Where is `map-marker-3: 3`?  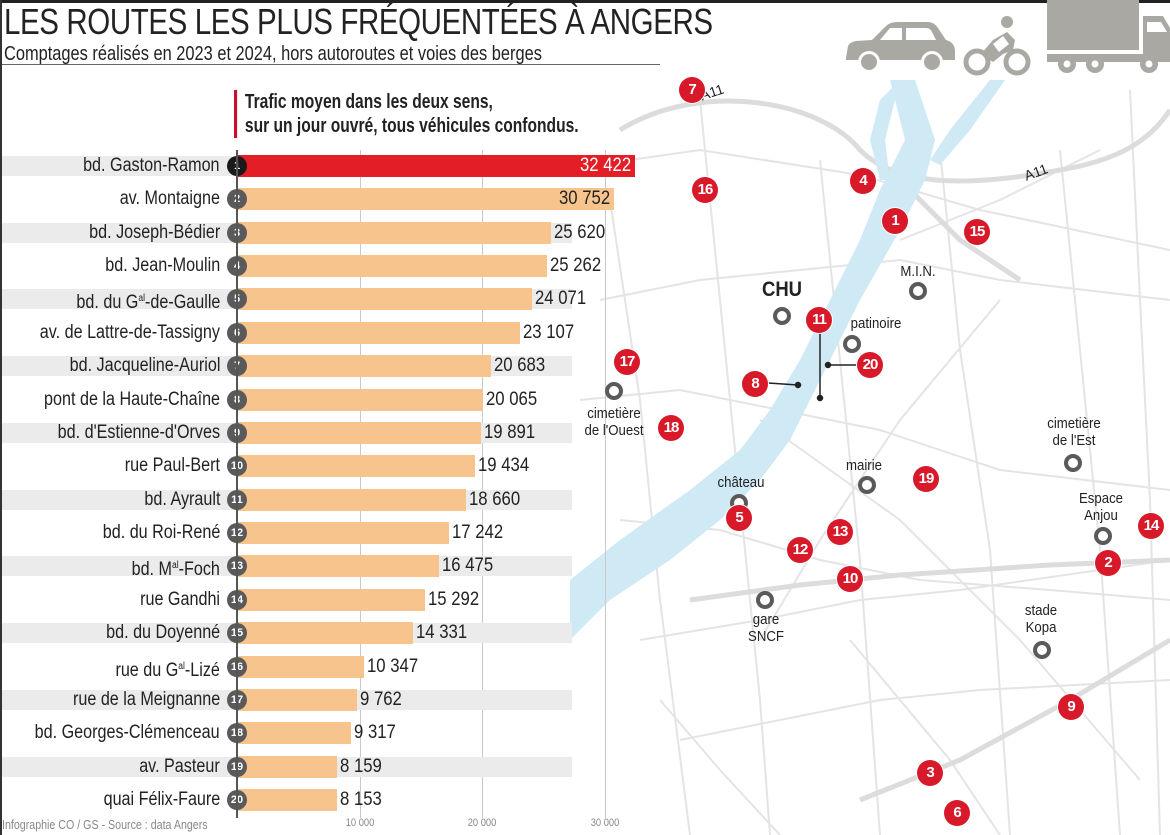
map-marker-3: 3 is located at coordinates (930, 773).